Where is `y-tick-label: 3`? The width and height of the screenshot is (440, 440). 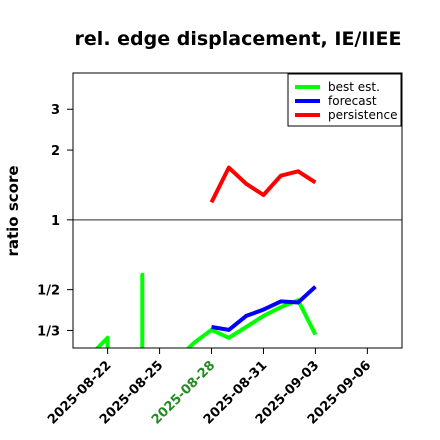
y-tick-label: 3 is located at coordinates (55, 110).